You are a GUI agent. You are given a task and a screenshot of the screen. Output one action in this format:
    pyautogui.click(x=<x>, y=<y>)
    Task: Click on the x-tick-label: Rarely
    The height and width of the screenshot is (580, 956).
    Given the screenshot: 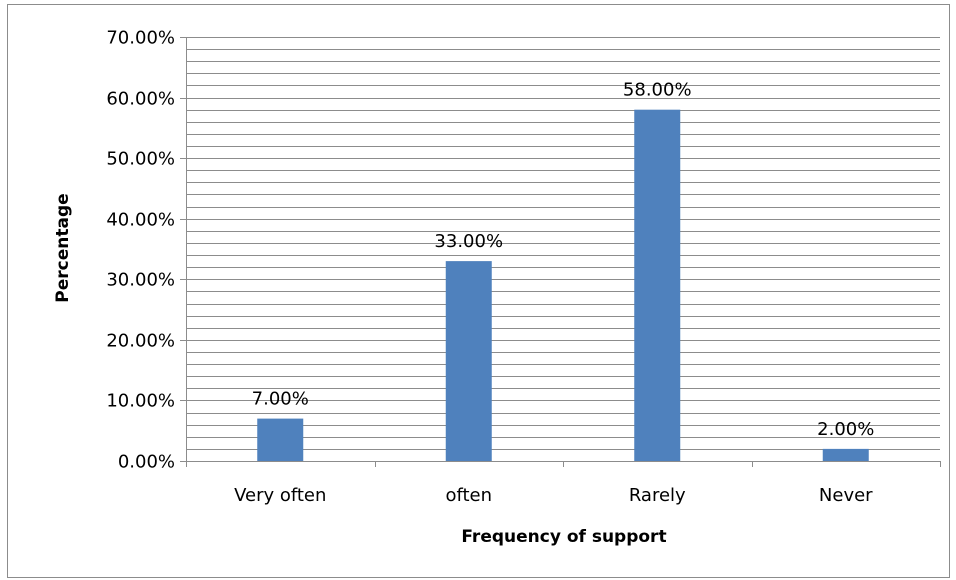 What is the action you would take?
    pyautogui.click(x=657, y=495)
    